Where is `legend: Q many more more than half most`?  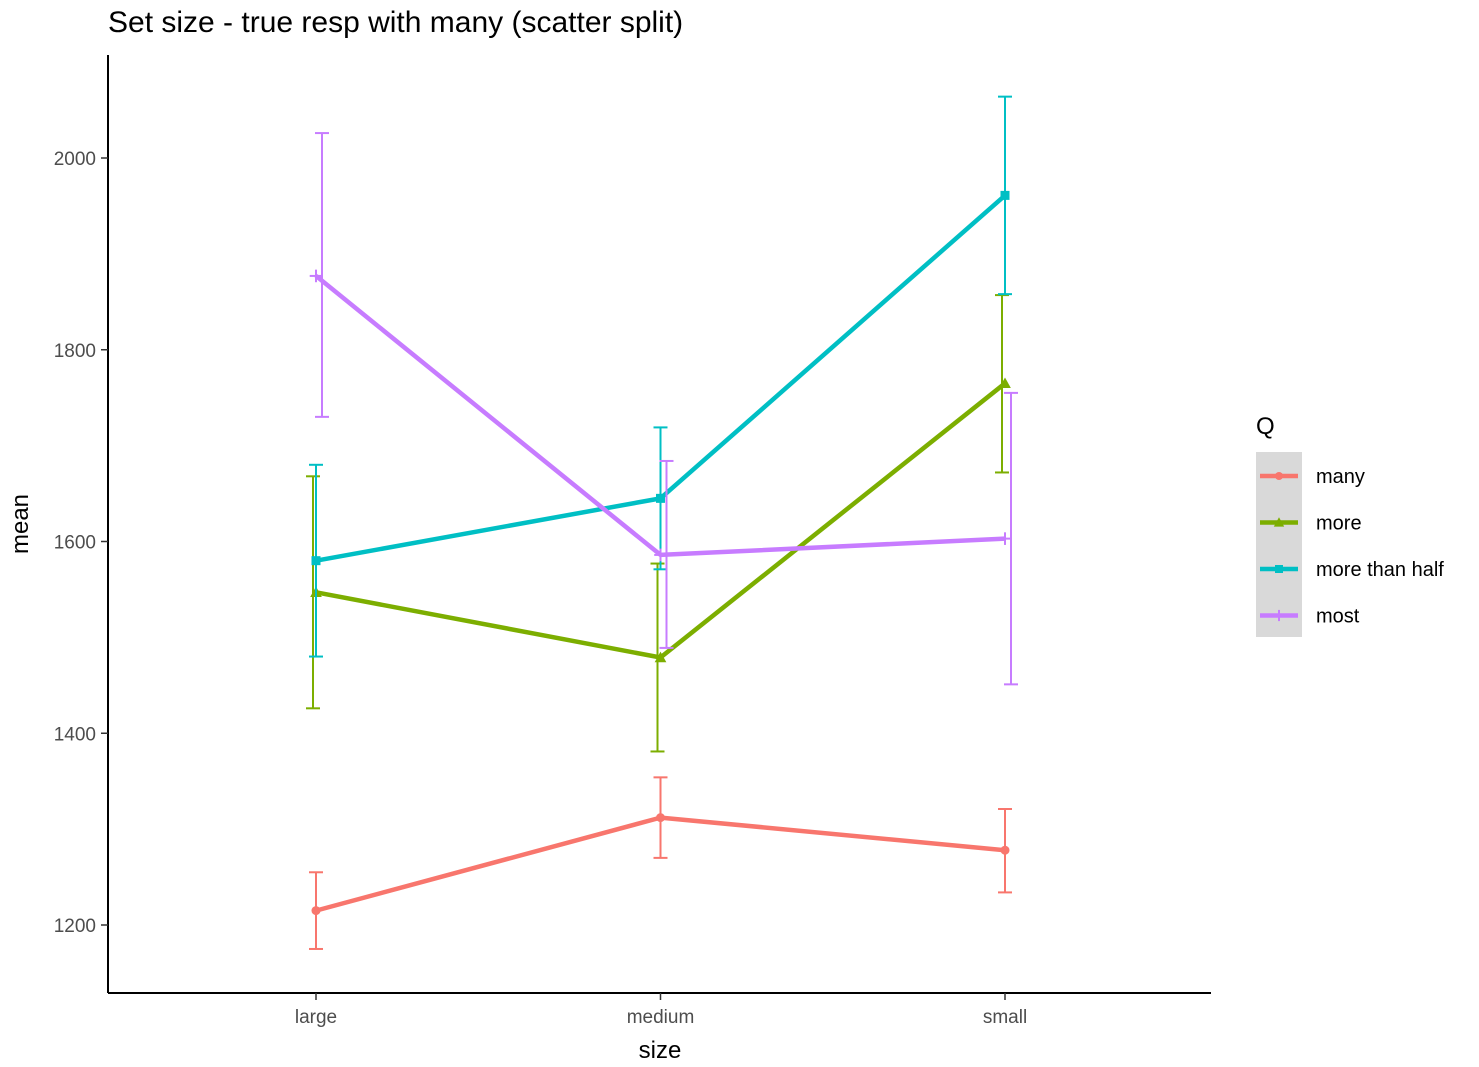
legend: Q many more more than half most is located at coordinates (1350, 525).